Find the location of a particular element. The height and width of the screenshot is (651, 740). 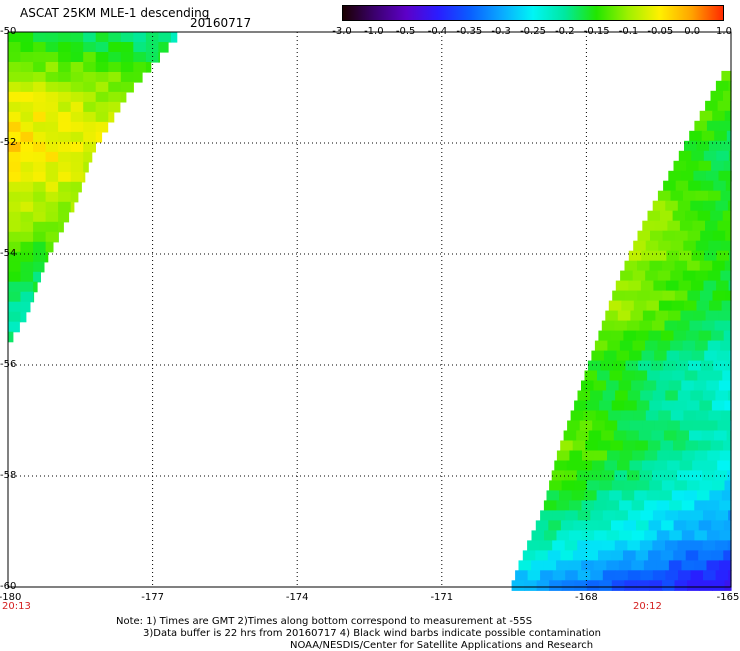

map-title: ASCAT 25KM MLE-1 descending is located at coordinates (115, 13).